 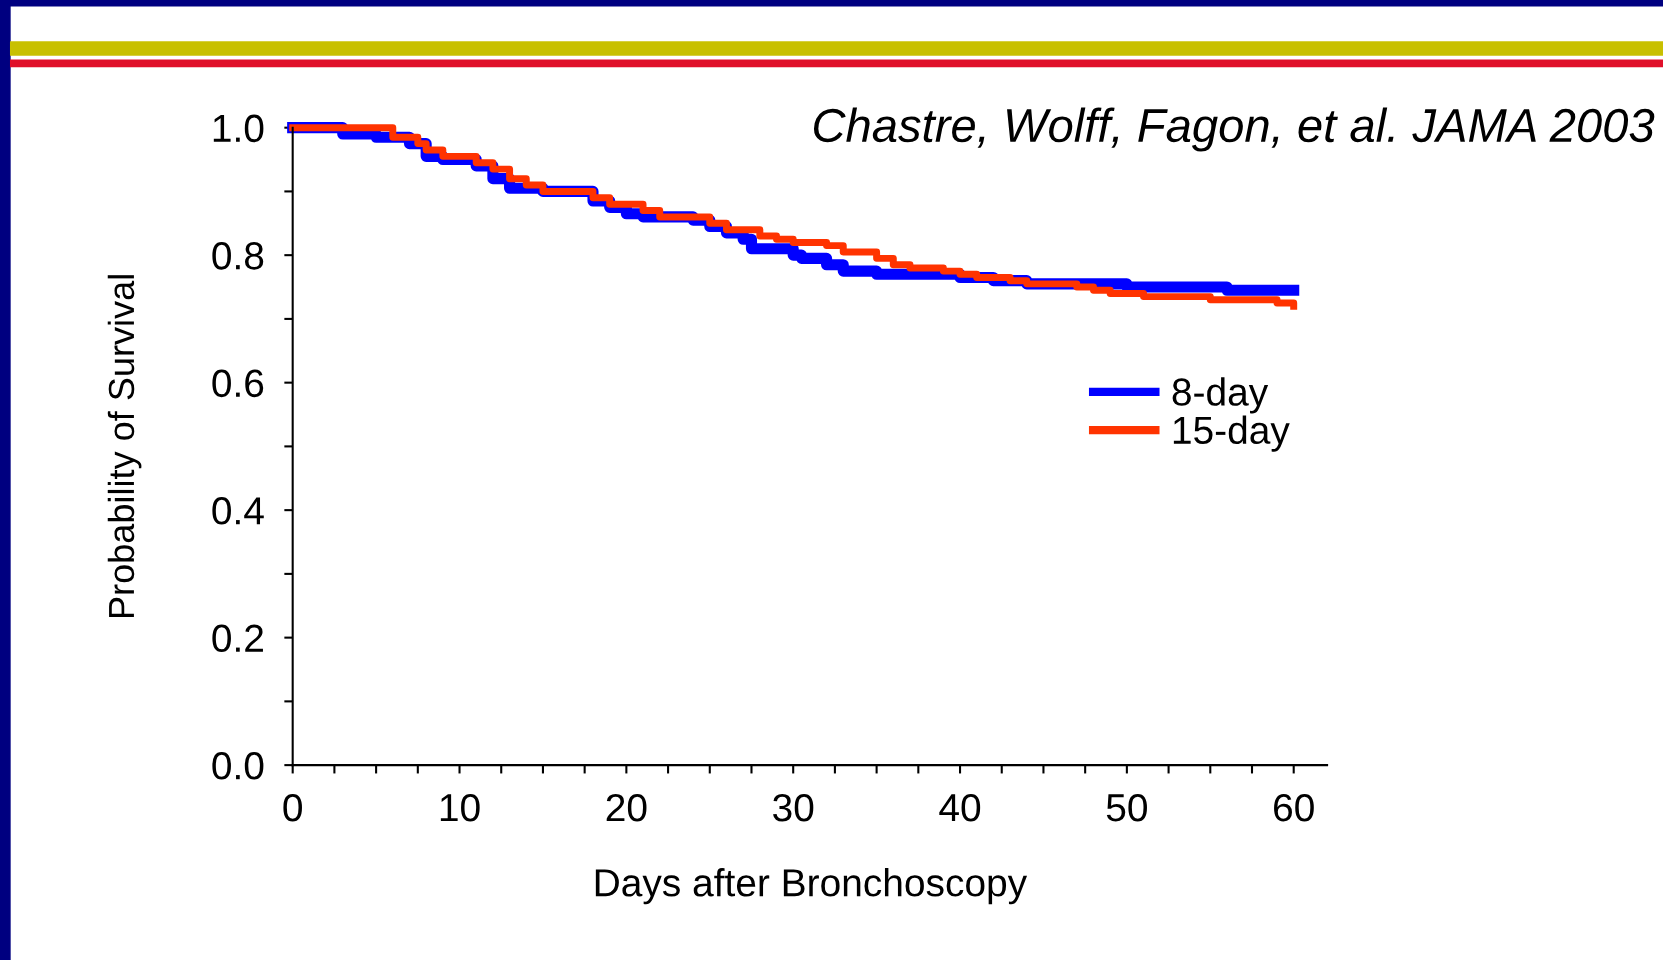 I want to click on annotation: Chastre, Wolff, Fagon, et al. JAMA 2003, so click(x=1234, y=129).